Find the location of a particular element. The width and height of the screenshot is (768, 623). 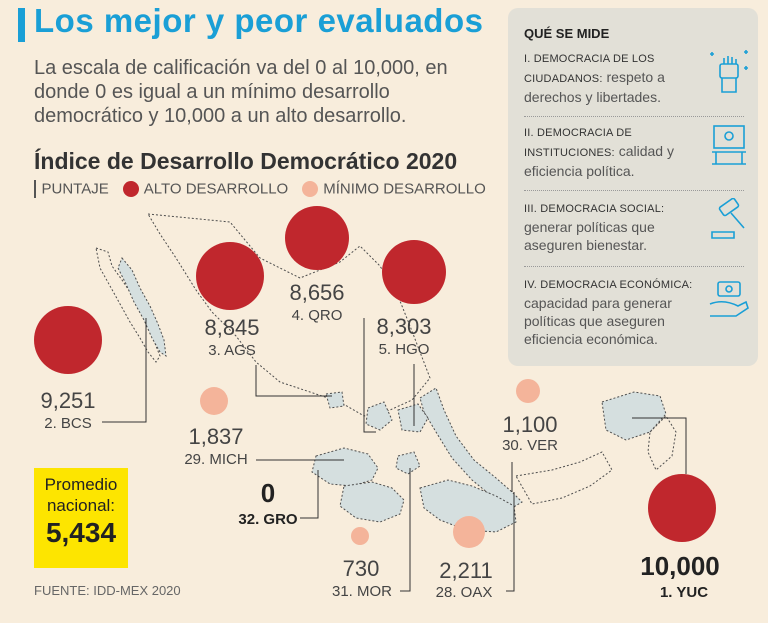

map-morelos is located at coordinates (408, 463).